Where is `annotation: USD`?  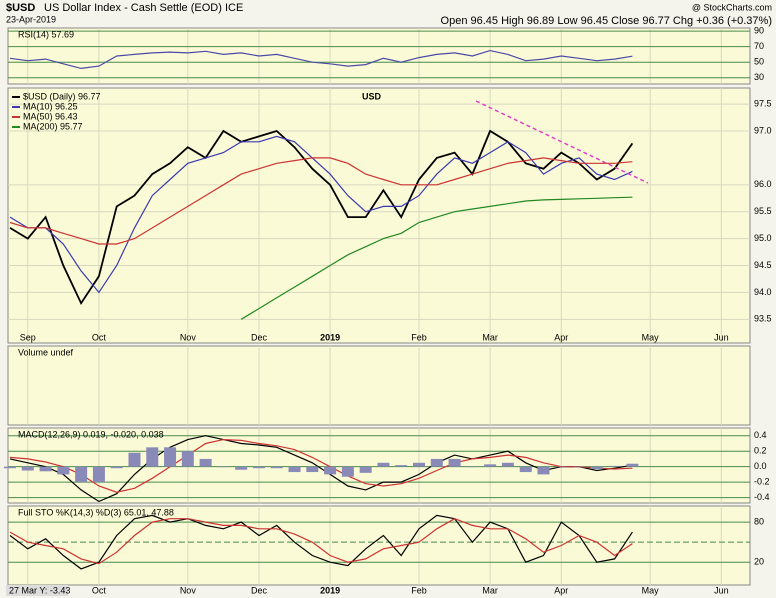
annotation: USD is located at coordinates (372, 96).